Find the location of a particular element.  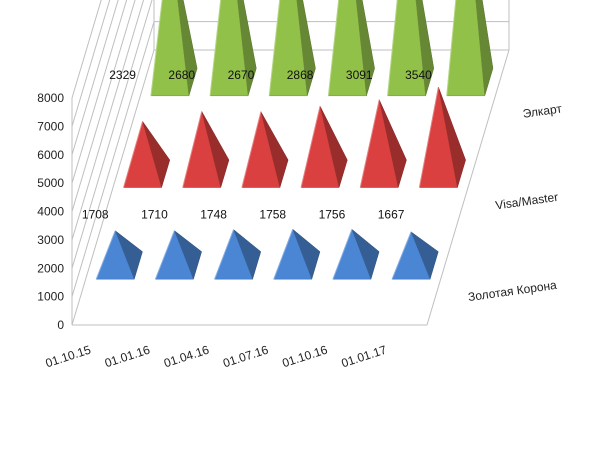

y-tick-label: 4000 is located at coordinates (50, 212).